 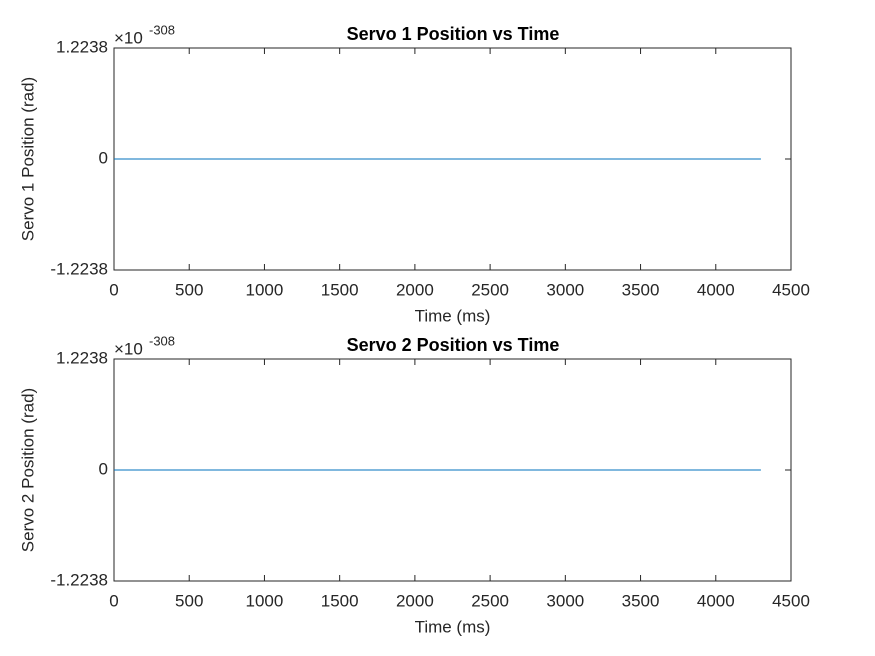 I want to click on chart-title: Servo 2 Position vs Time, so click(x=453, y=345).